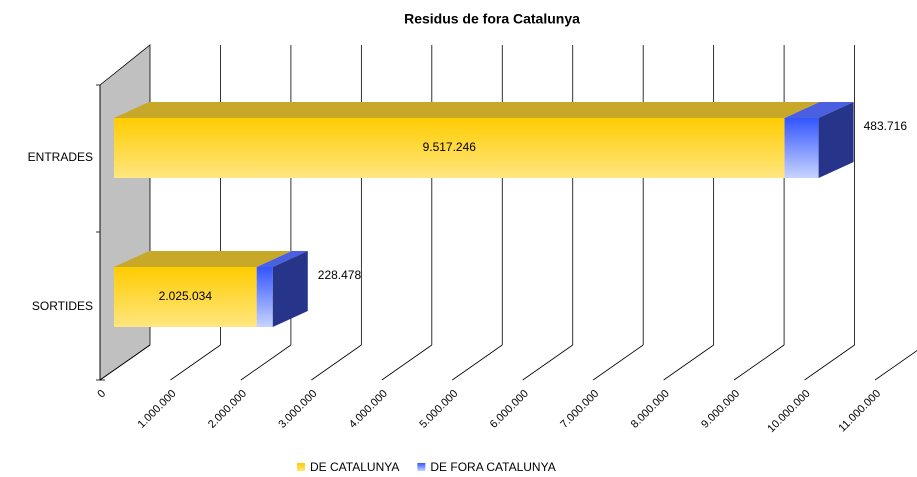 The height and width of the screenshot is (477, 917). What do you see at coordinates (297, 409) in the screenshot?
I see `x-tick-label: 3.000.000` at bounding box center [297, 409].